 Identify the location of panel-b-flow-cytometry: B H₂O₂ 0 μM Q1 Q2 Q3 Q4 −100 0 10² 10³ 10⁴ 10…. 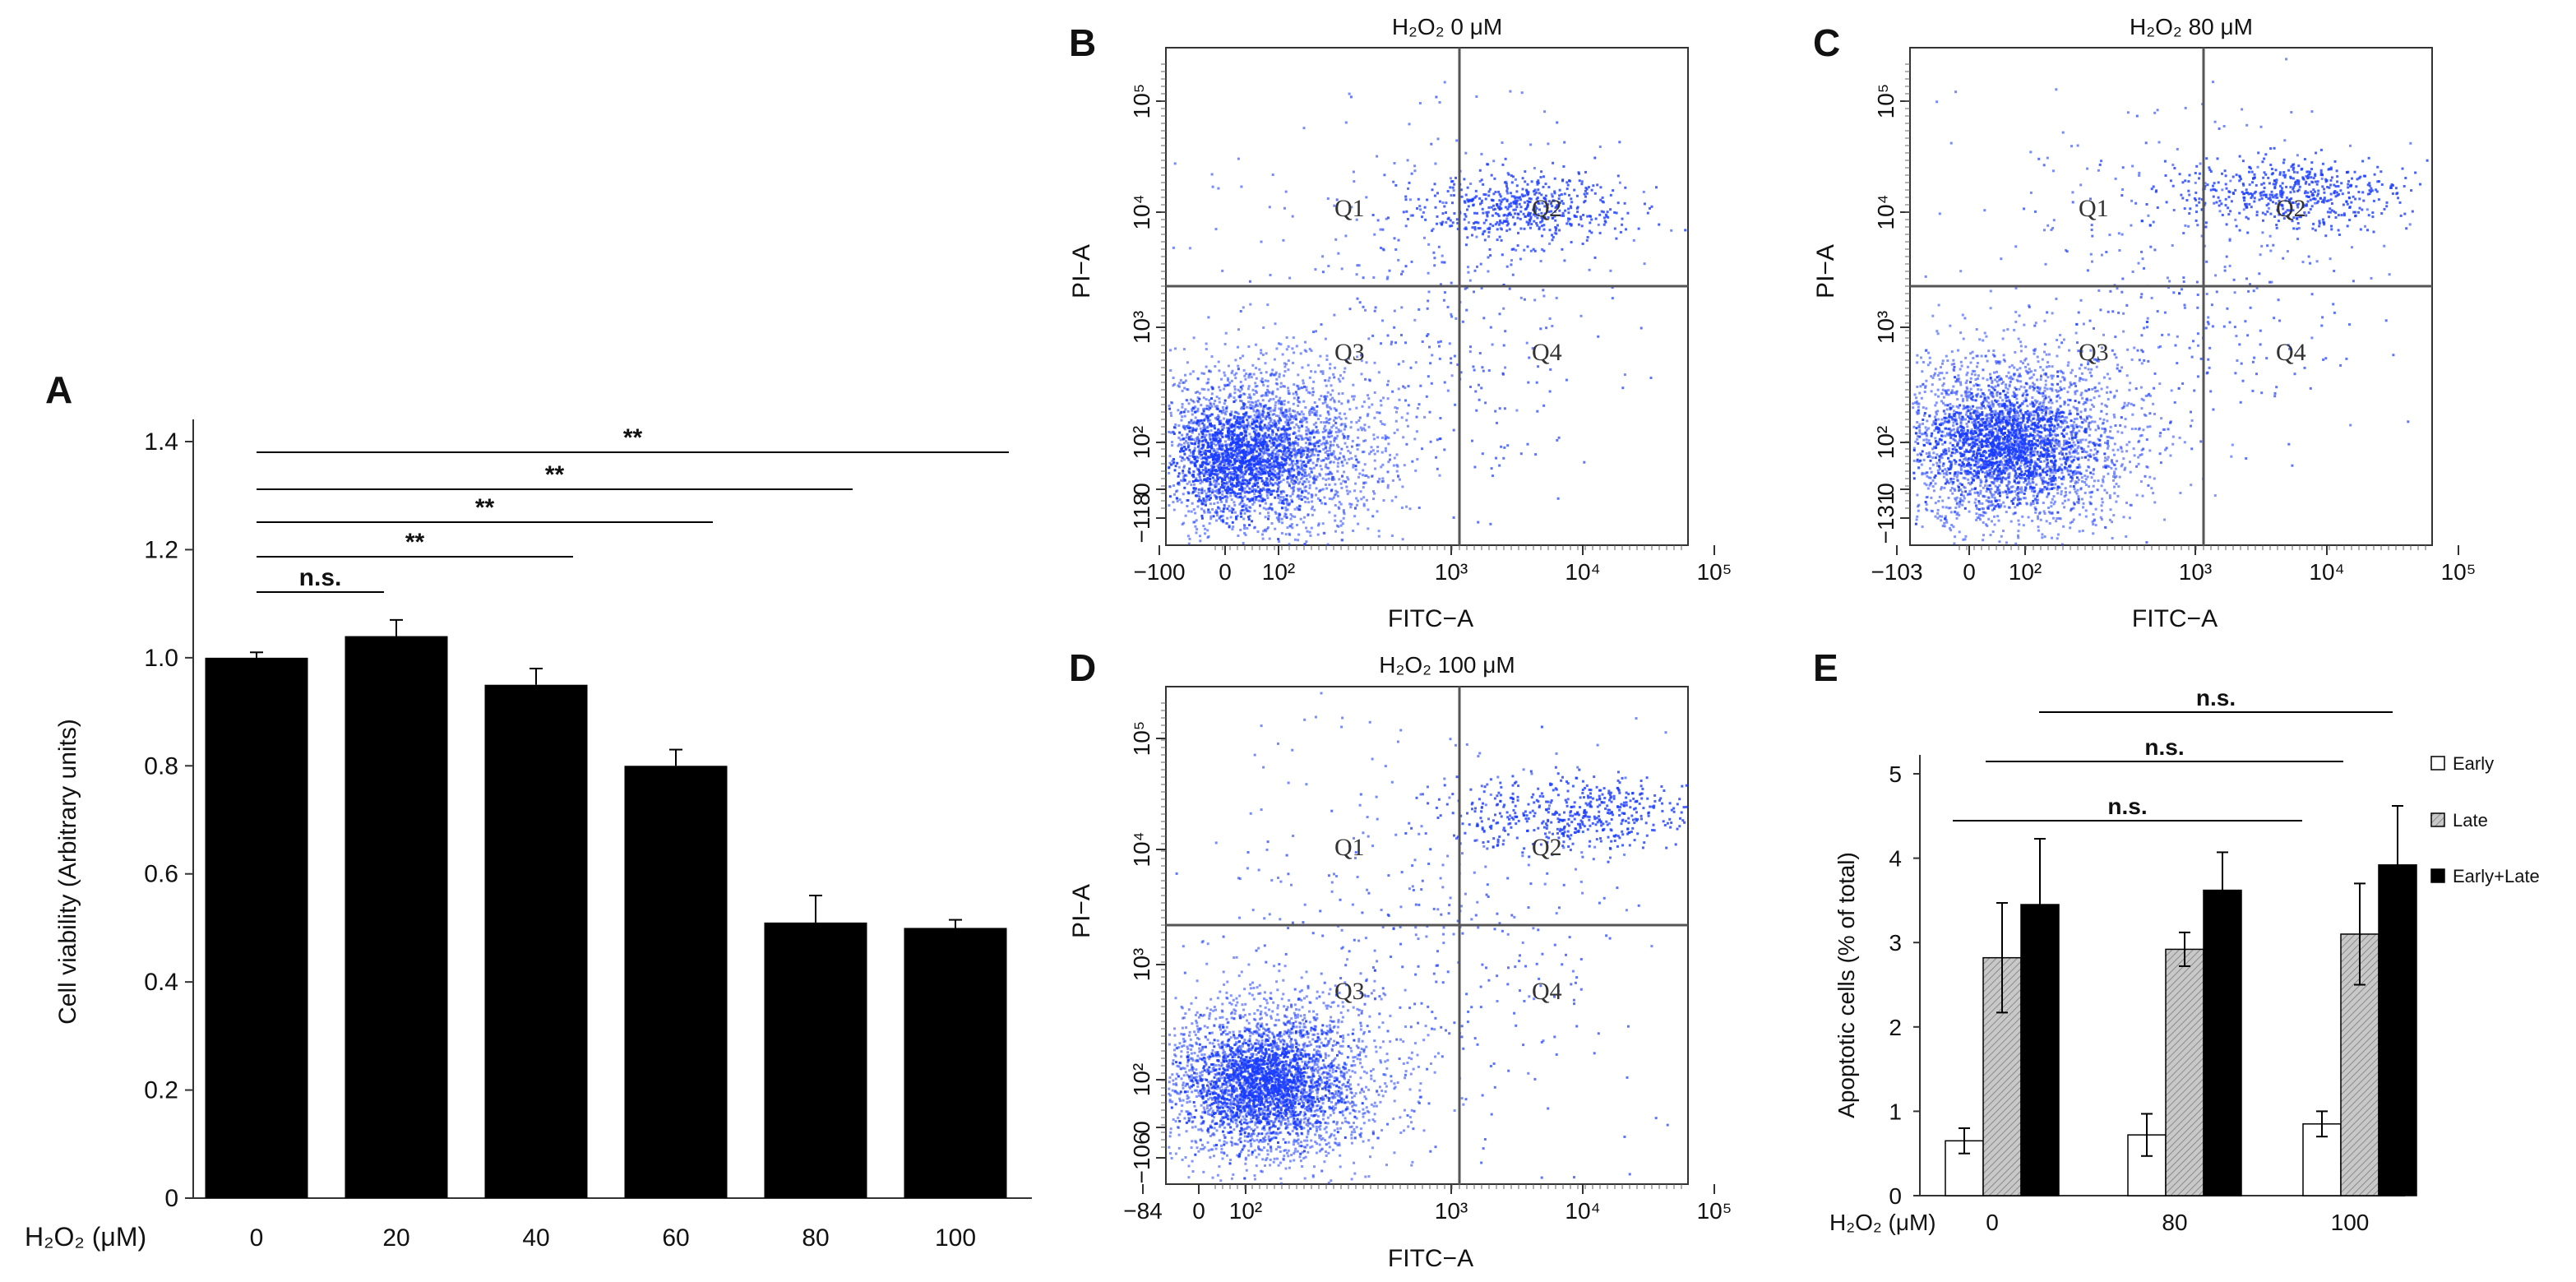
(1400, 323).